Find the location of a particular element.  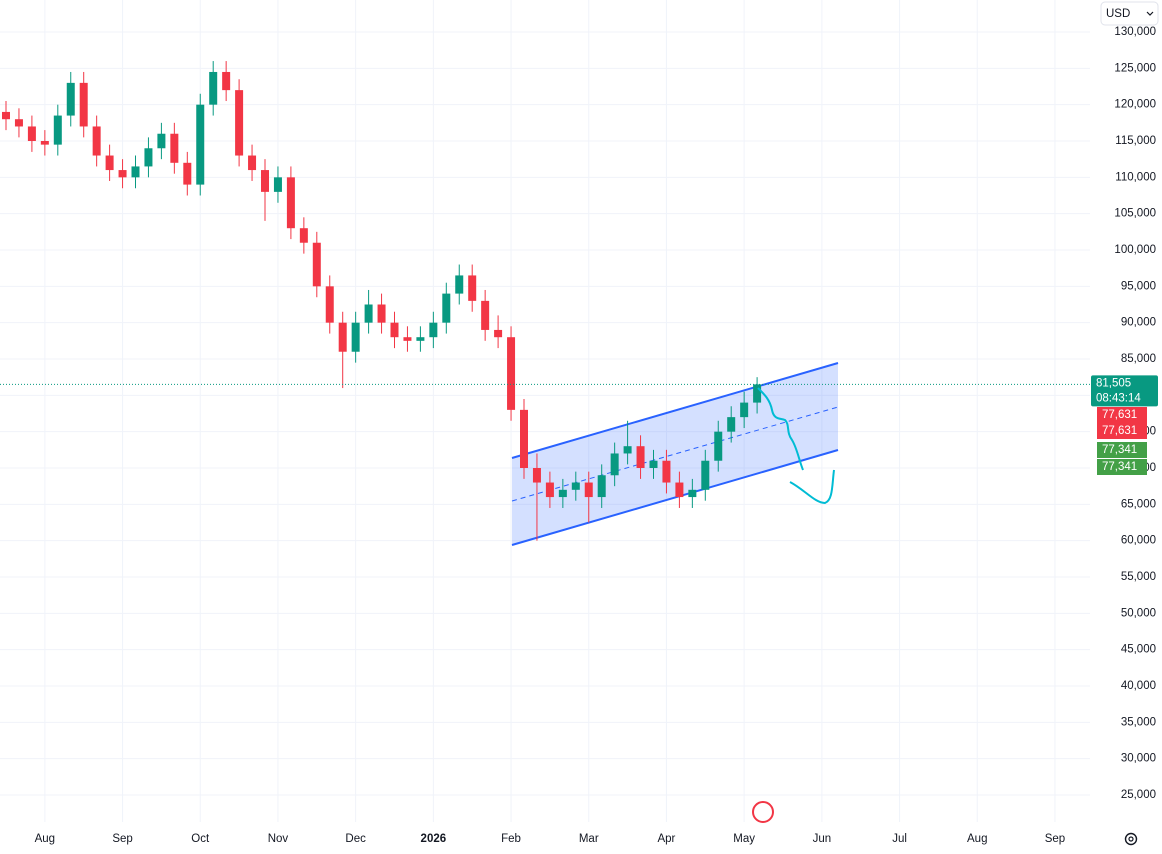

y-tick-label: 100,000 is located at coordinates (1135, 250).